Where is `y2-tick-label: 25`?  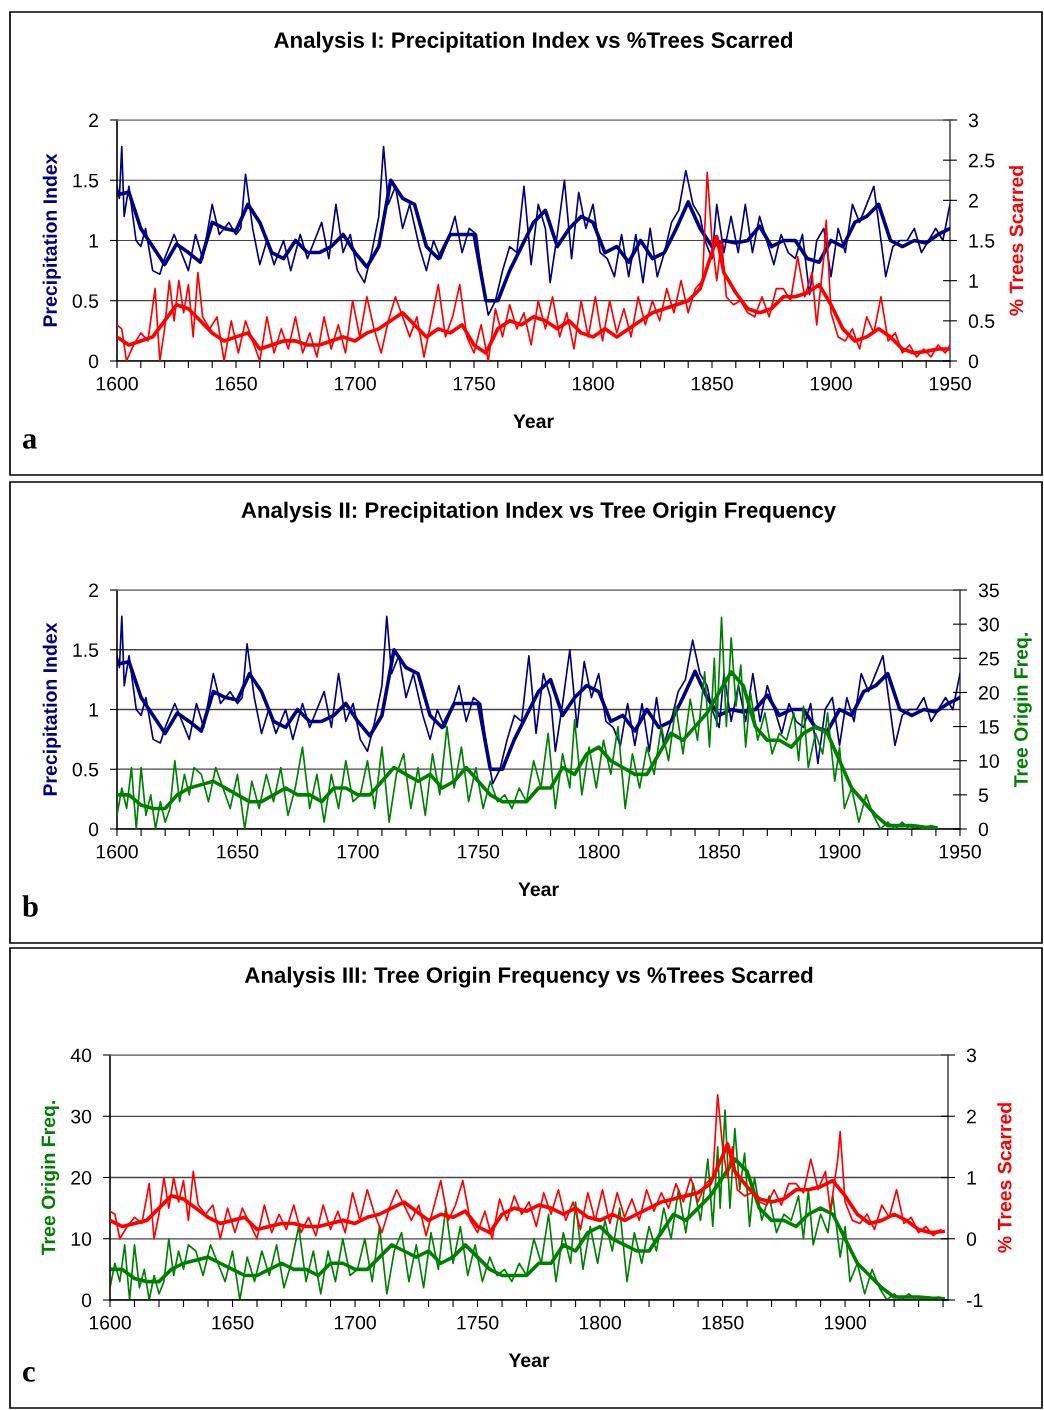
y2-tick-label: 25 is located at coordinates (989, 658).